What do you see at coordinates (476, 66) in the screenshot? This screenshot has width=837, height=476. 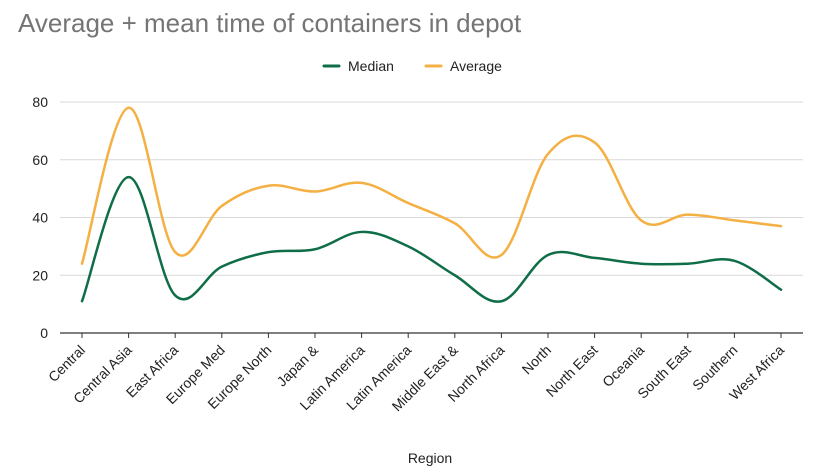 I see `legend-label-average: Average` at bounding box center [476, 66].